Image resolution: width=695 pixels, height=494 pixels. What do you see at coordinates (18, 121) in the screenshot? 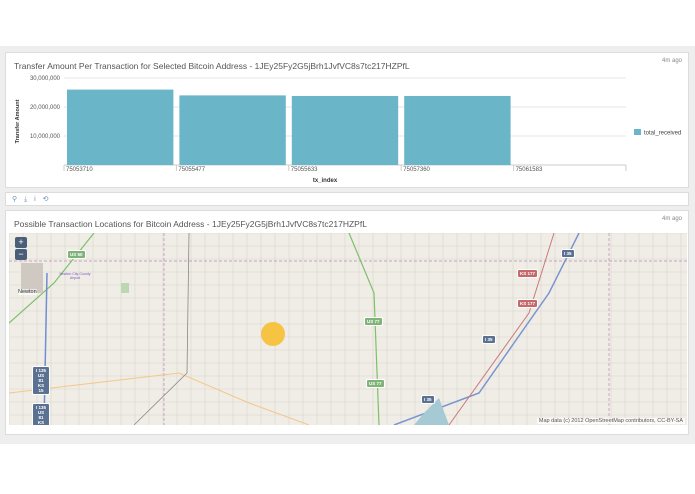
I see `y-axis-label: Transfer Amount` at bounding box center [18, 121].